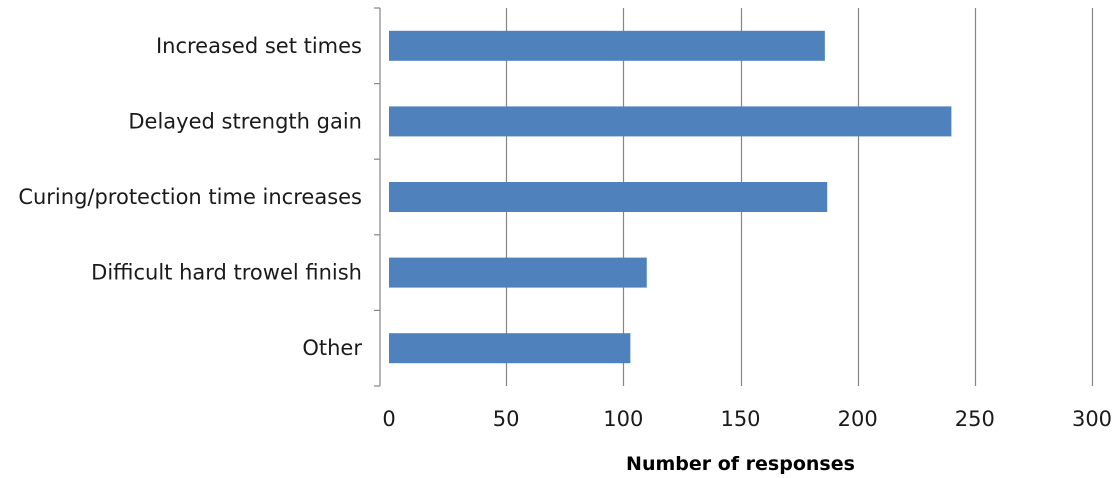 The width and height of the screenshot is (1120, 478). I want to click on x-tick-label: 250, so click(975, 419).